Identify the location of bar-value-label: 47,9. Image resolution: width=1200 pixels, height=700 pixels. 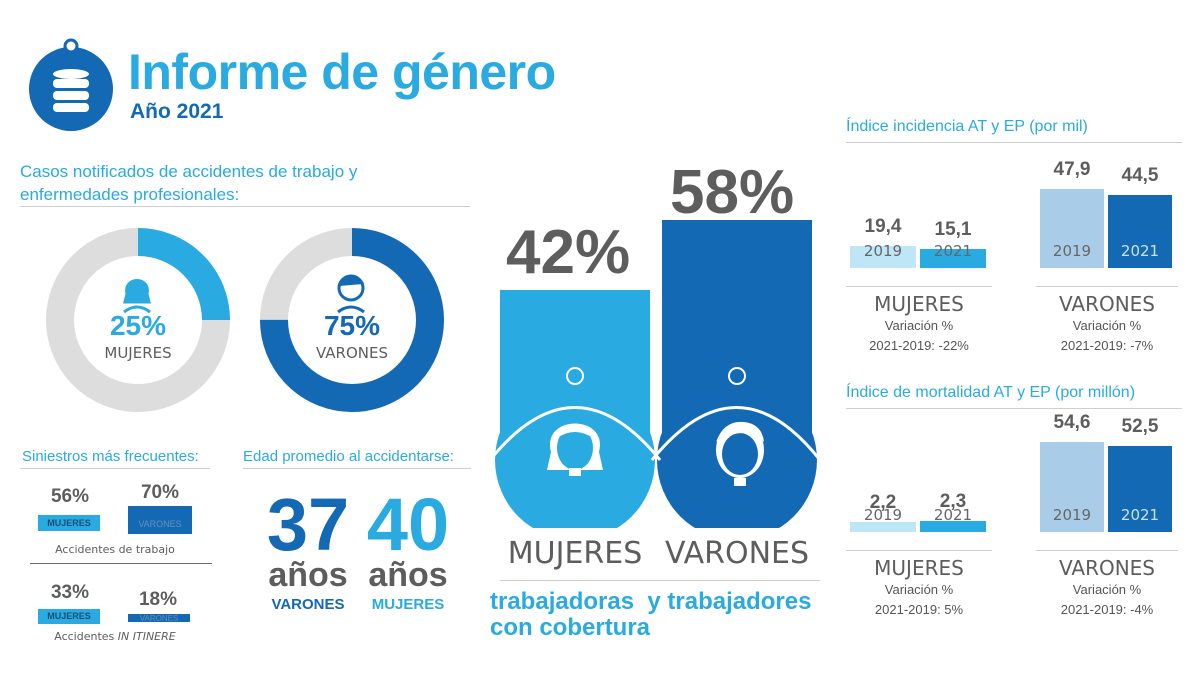
(1072, 170).